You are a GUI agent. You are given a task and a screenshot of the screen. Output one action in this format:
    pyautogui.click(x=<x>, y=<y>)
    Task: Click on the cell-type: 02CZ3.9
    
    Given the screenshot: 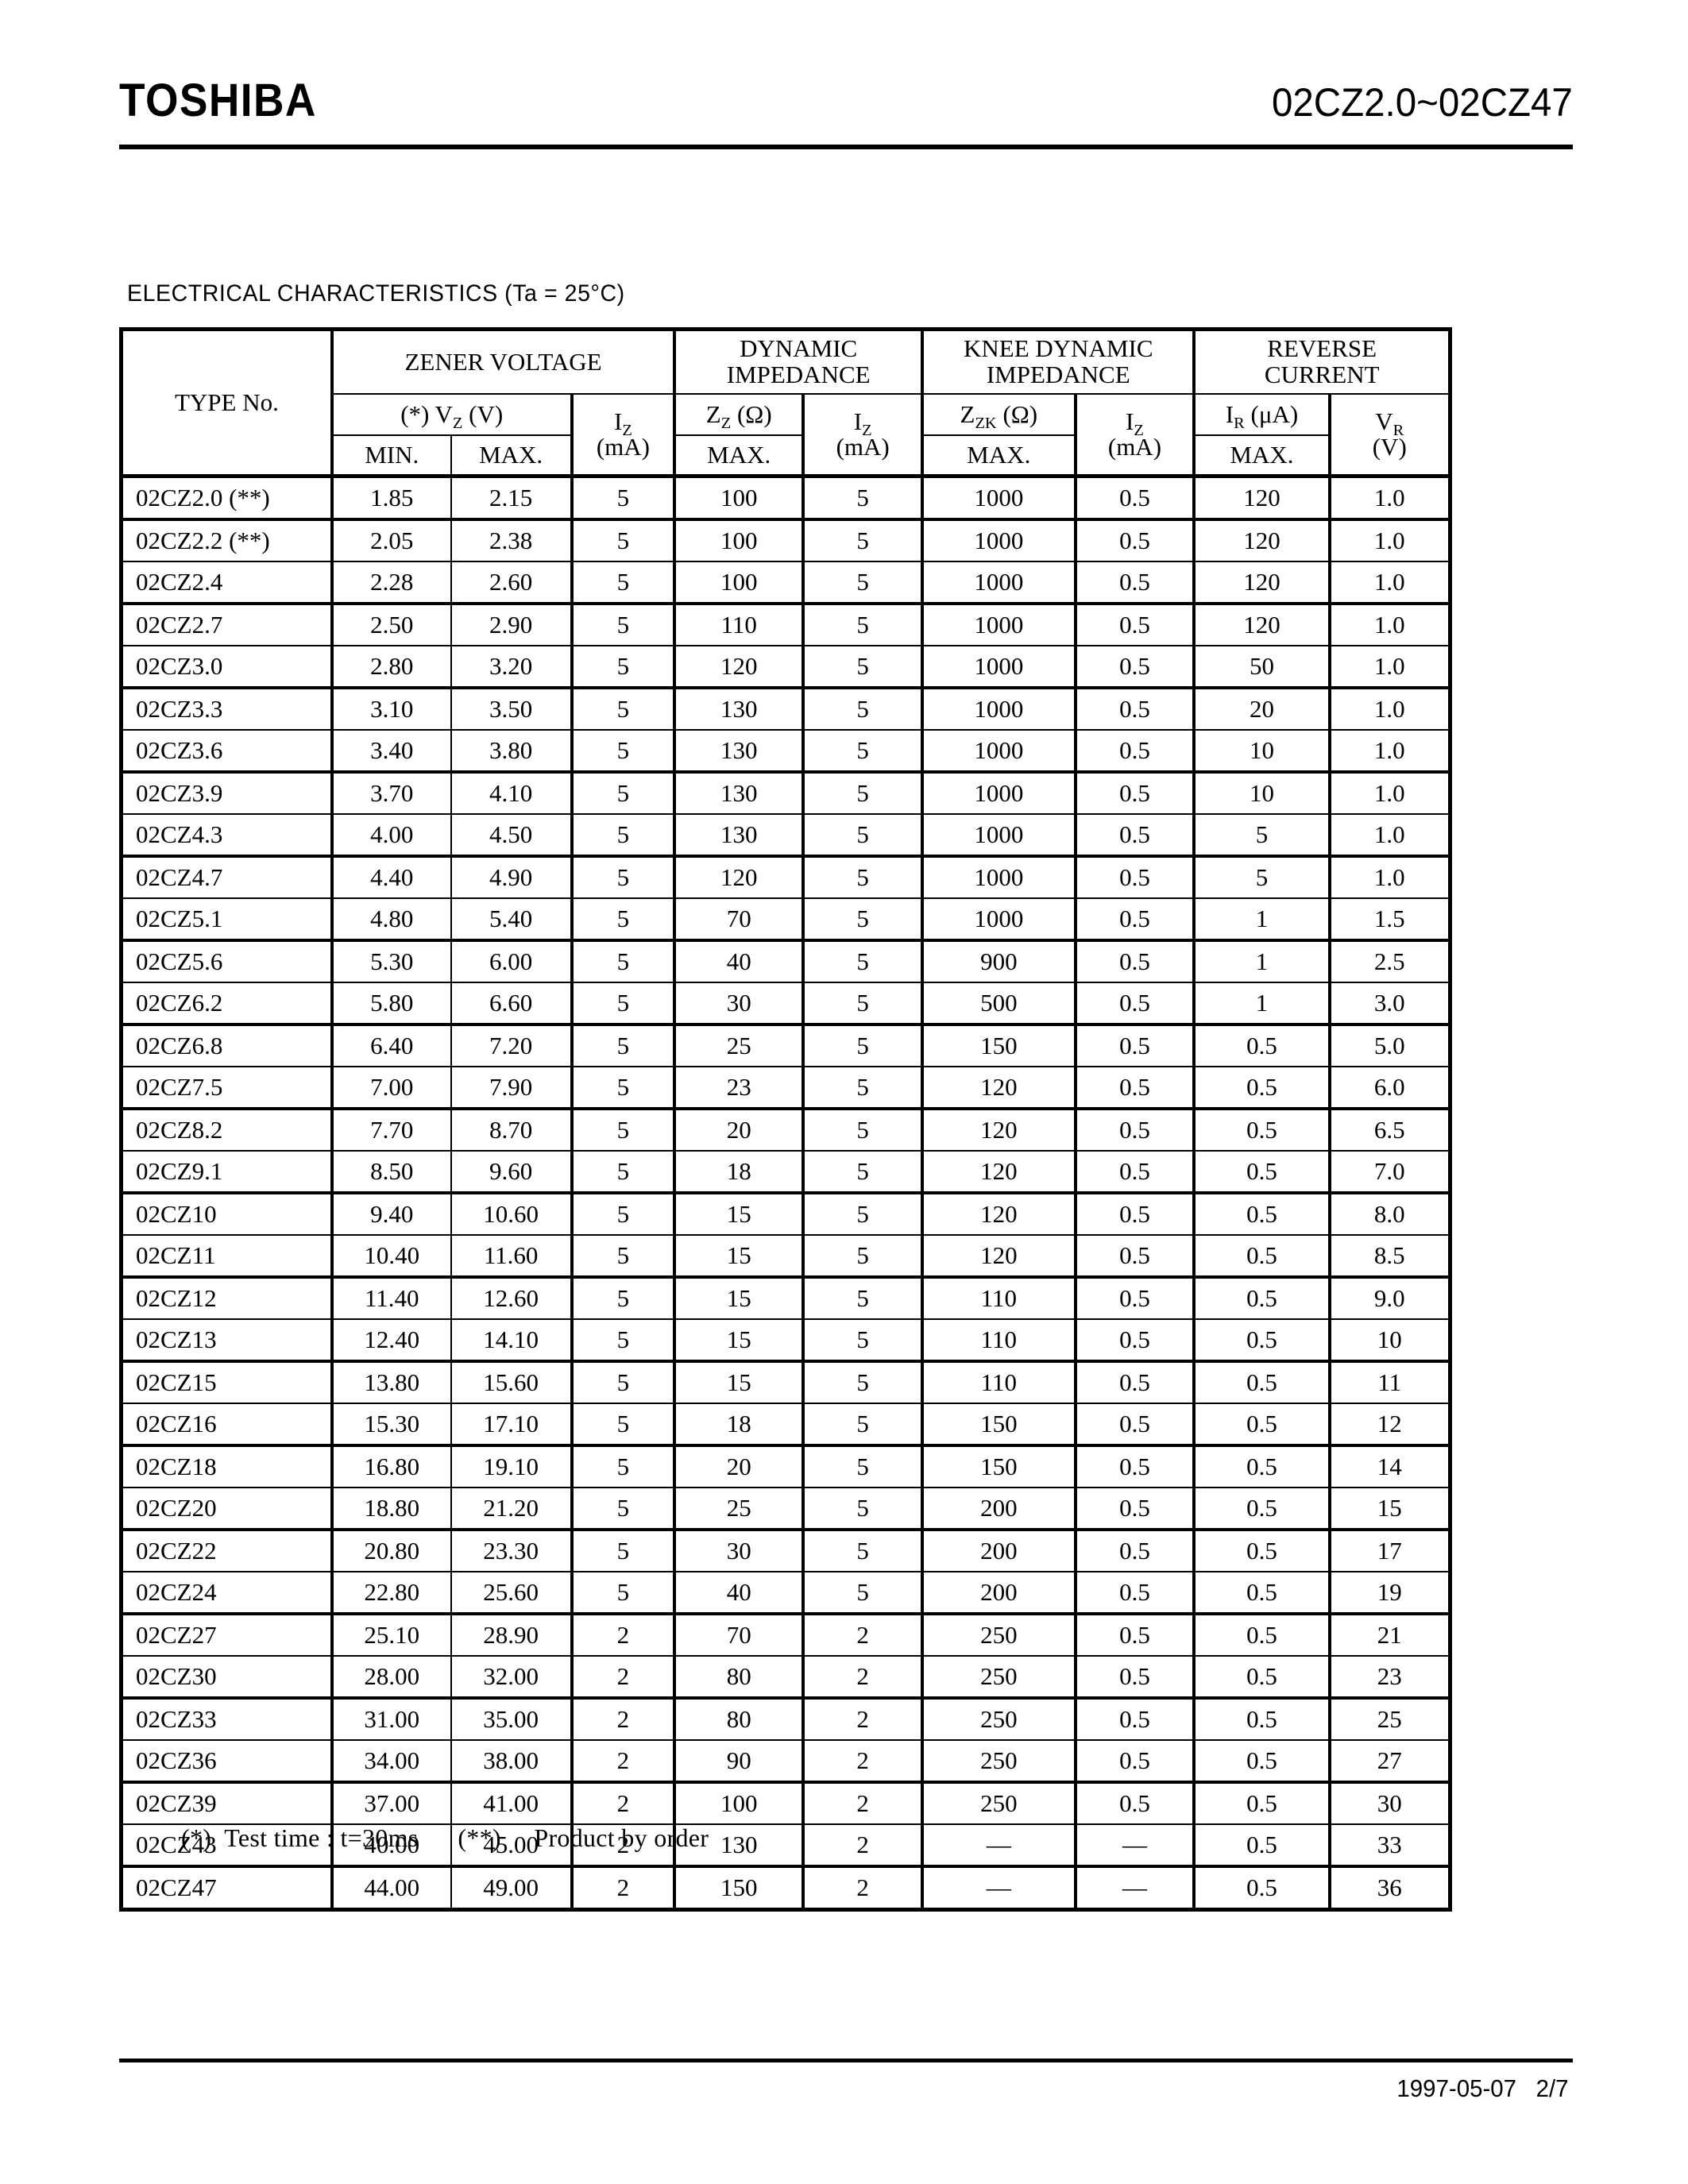 What is the action you would take?
    pyautogui.click(x=227, y=792)
    